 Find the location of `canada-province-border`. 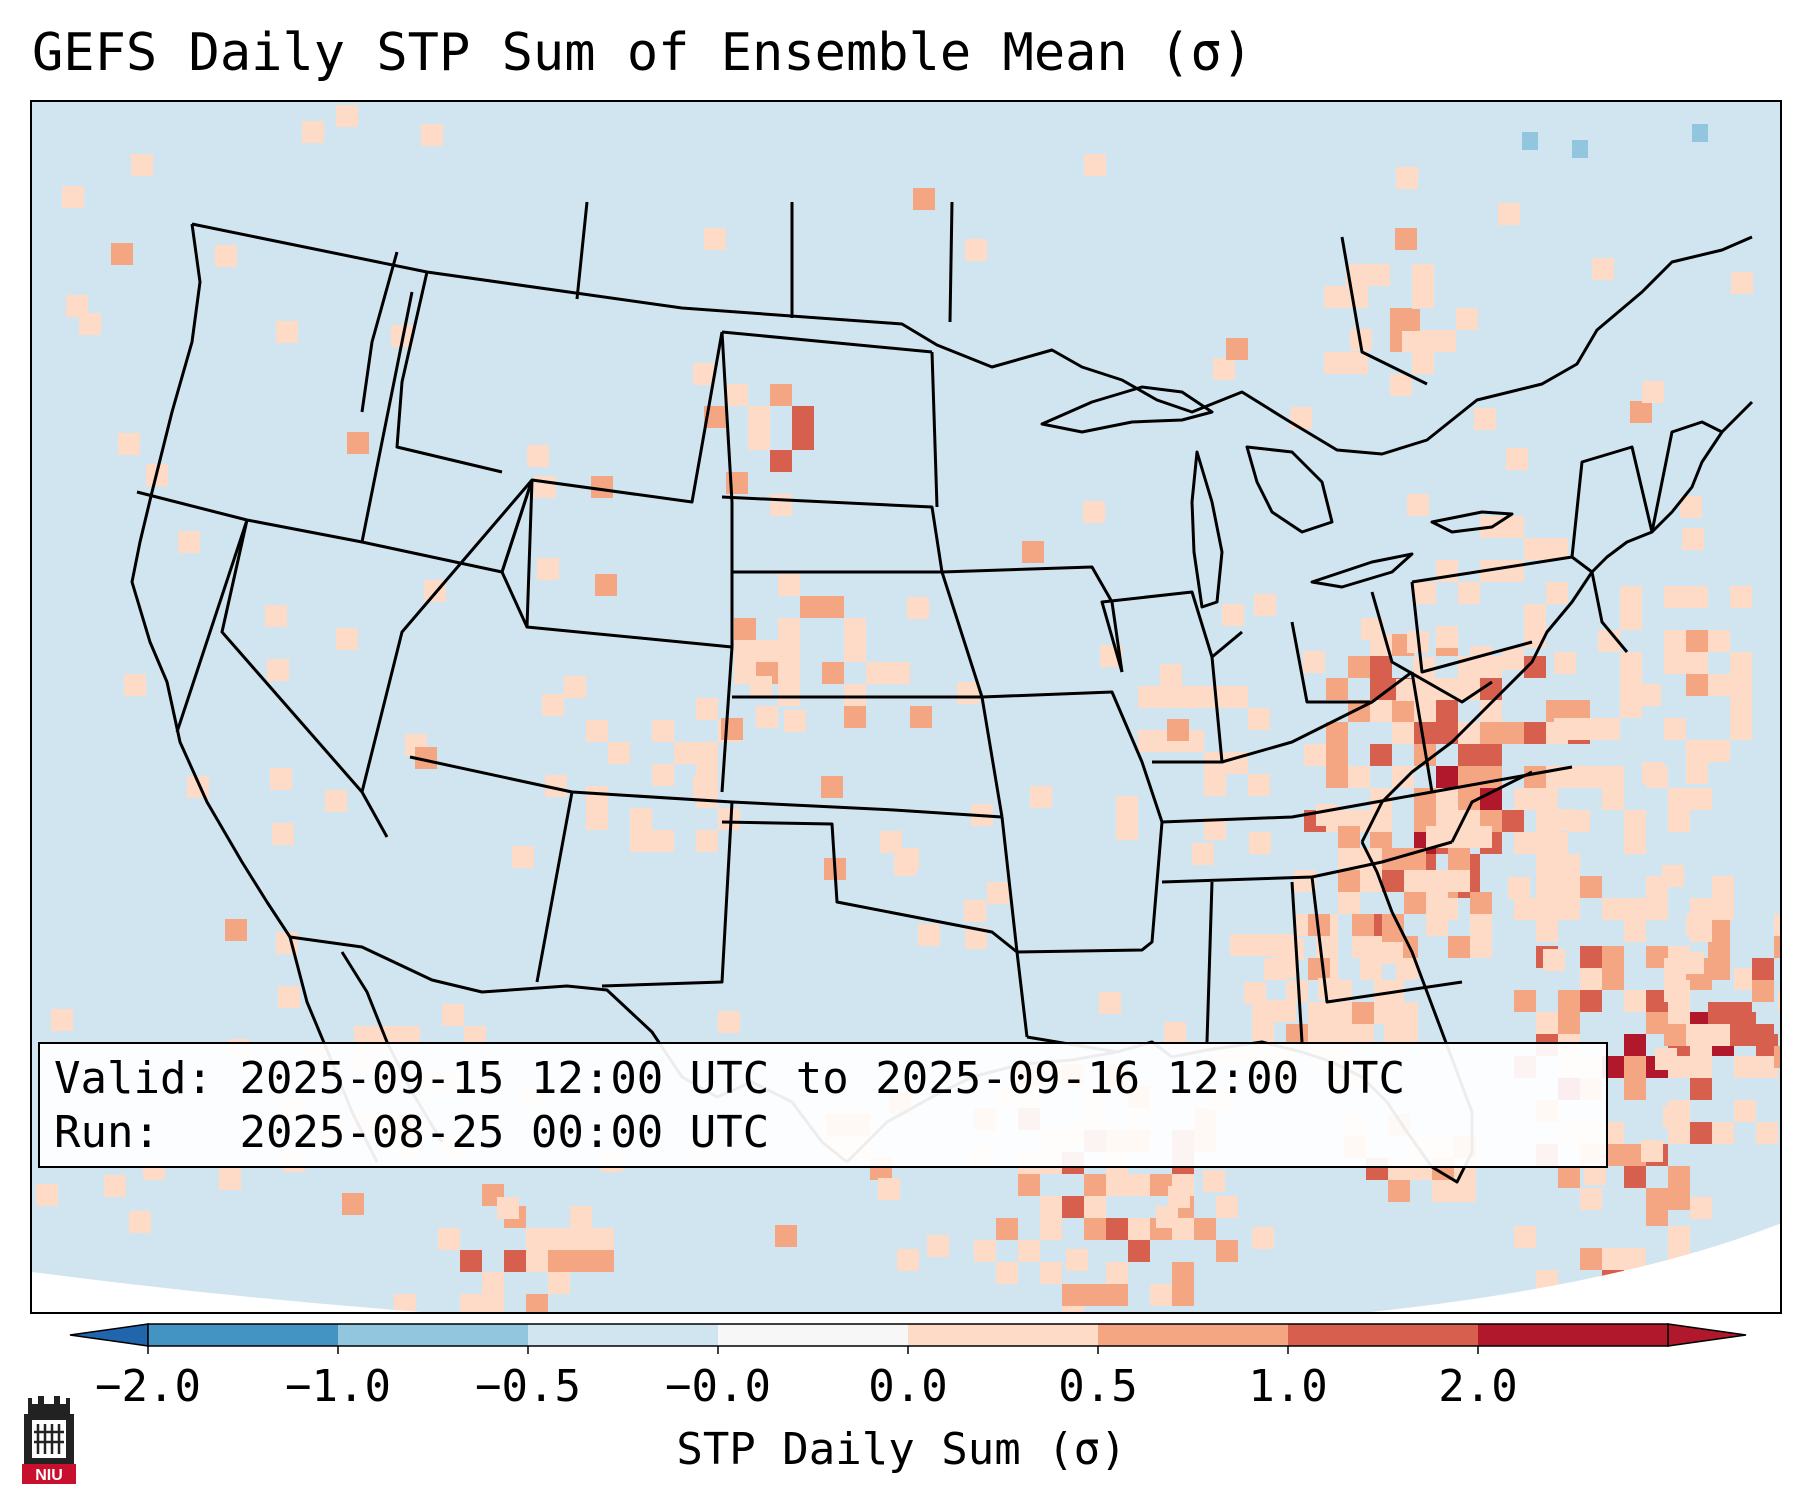

canada-province-border is located at coordinates (582, 250).